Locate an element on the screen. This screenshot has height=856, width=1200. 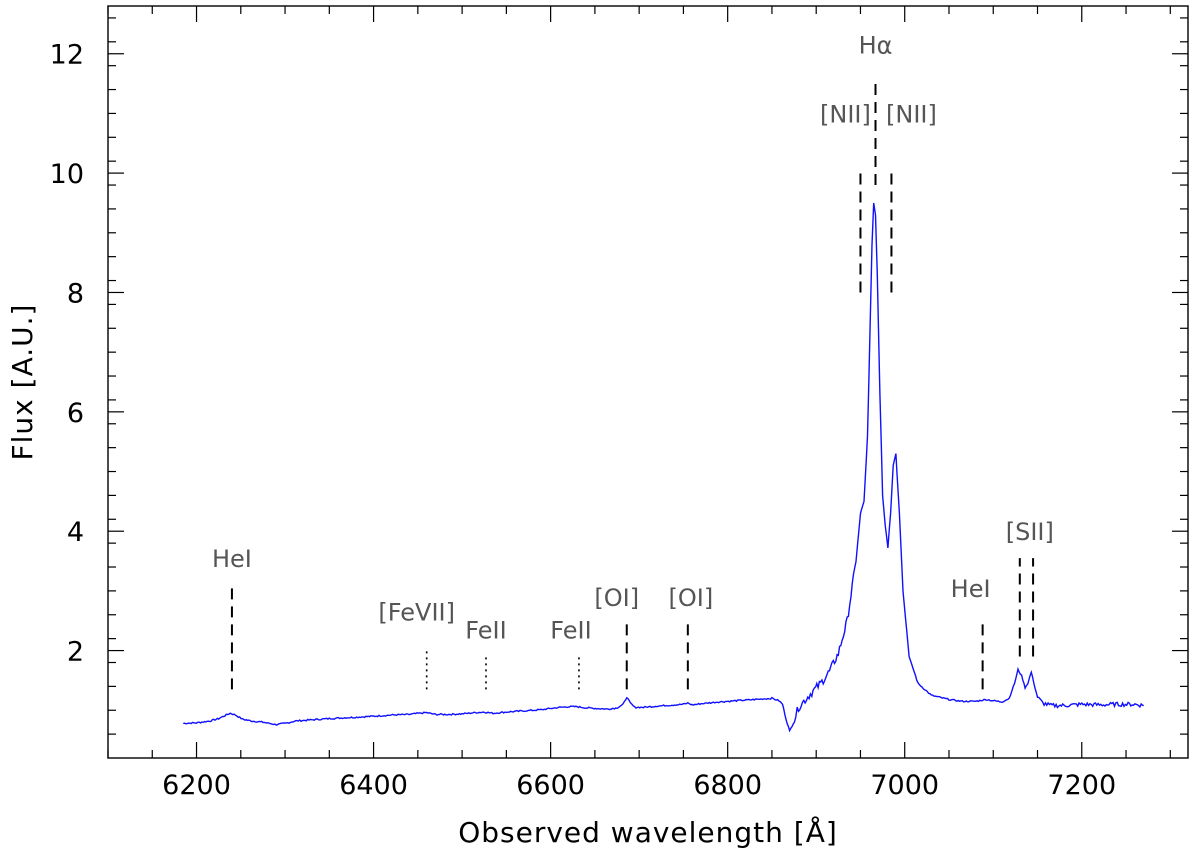
y-tick-label: 8 is located at coordinates (75, 293).